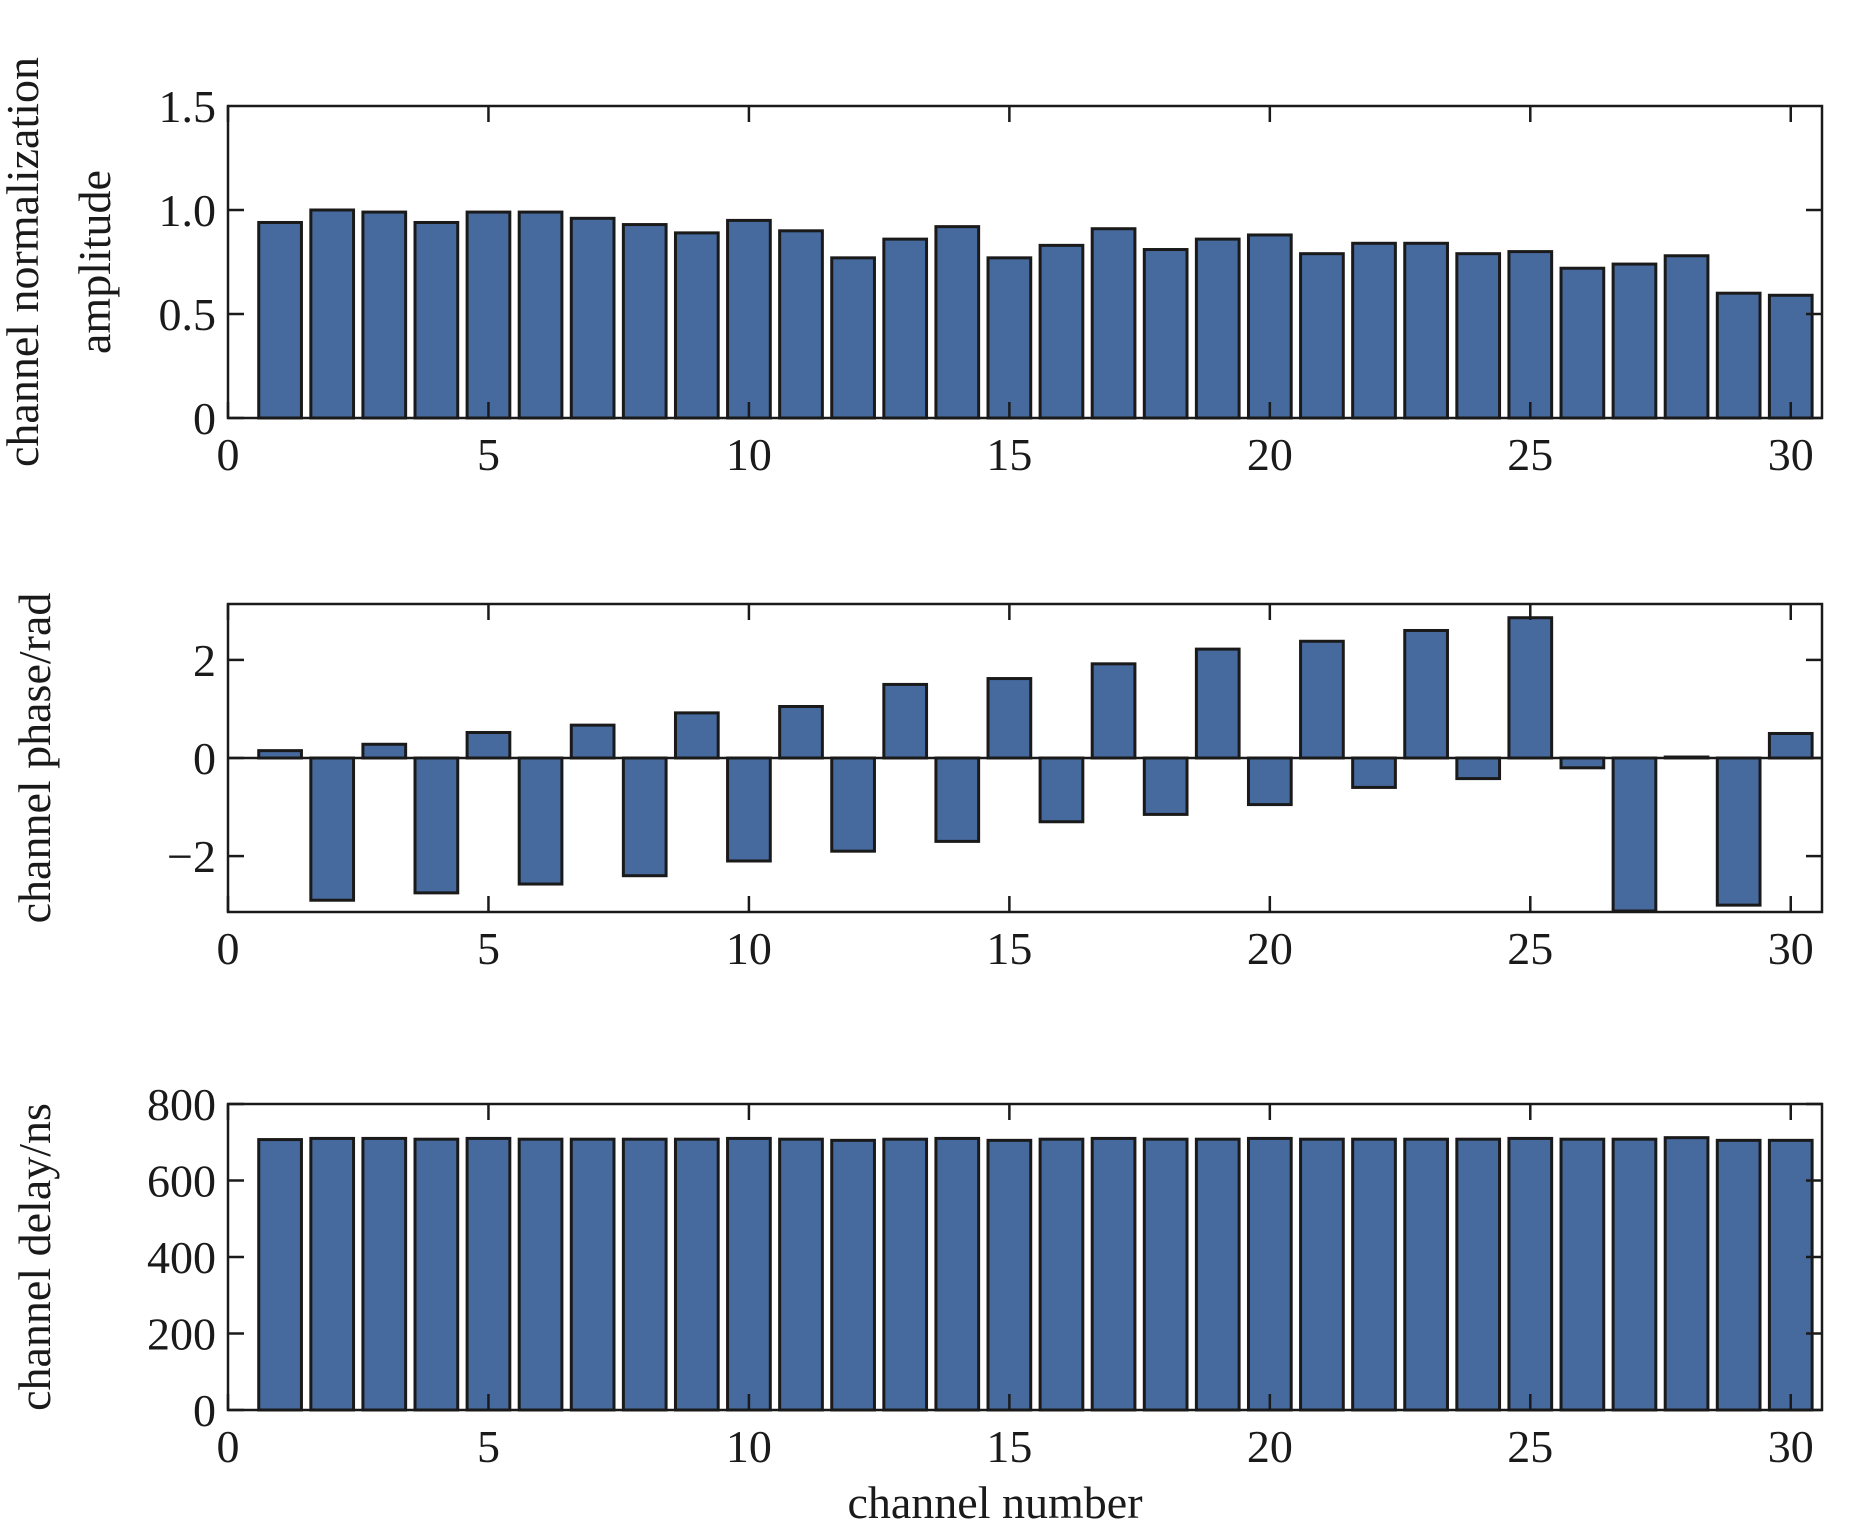  I want to click on y-axis-label: channel normalization, so click(24, 262).